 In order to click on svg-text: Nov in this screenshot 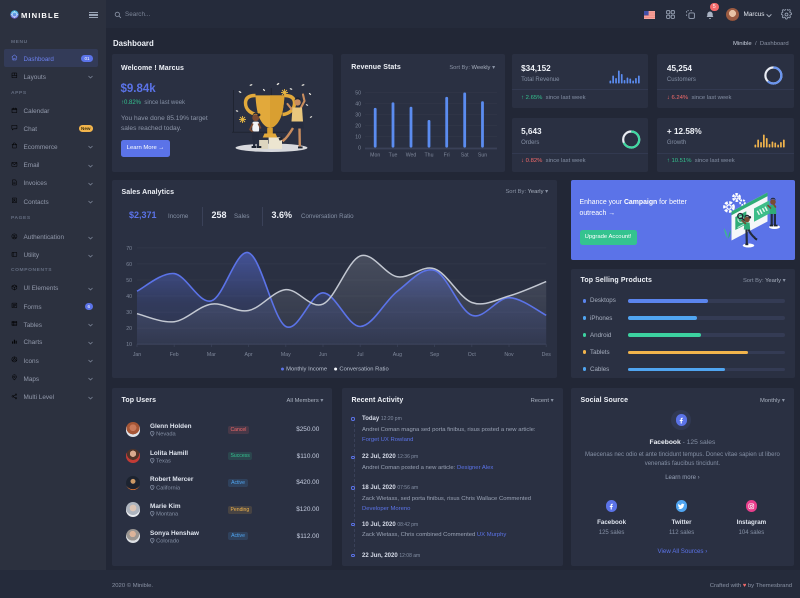, I will do `click(509, 355)`.